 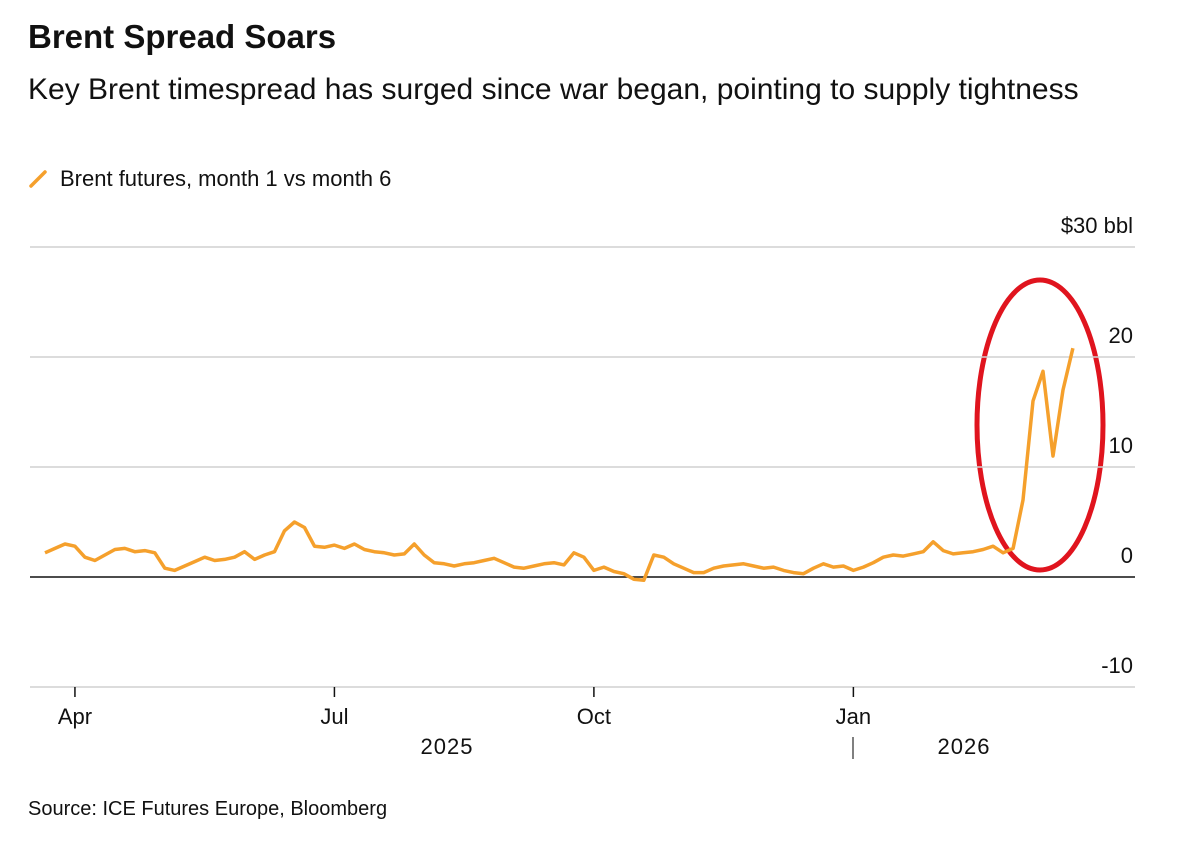 What do you see at coordinates (38, 179) in the screenshot?
I see `legend-swatch` at bounding box center [38, 179].